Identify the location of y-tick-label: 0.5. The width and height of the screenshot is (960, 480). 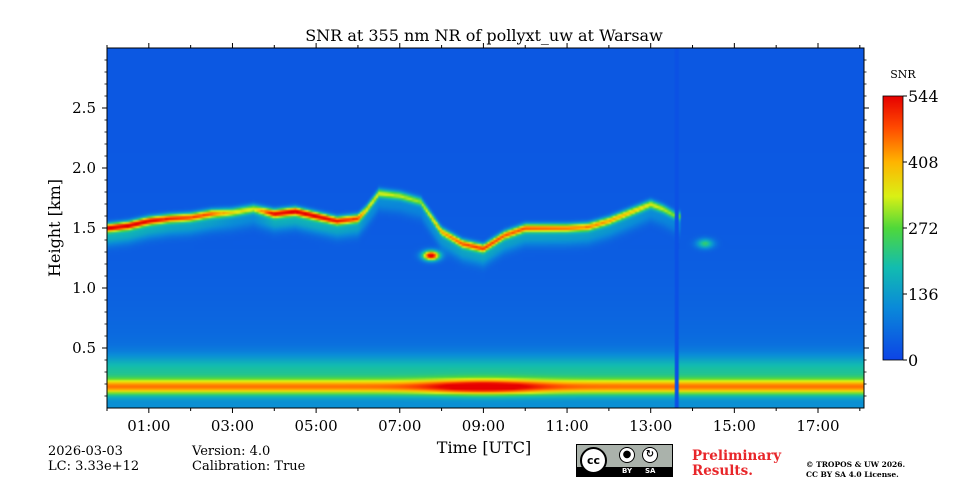
(84, 348).